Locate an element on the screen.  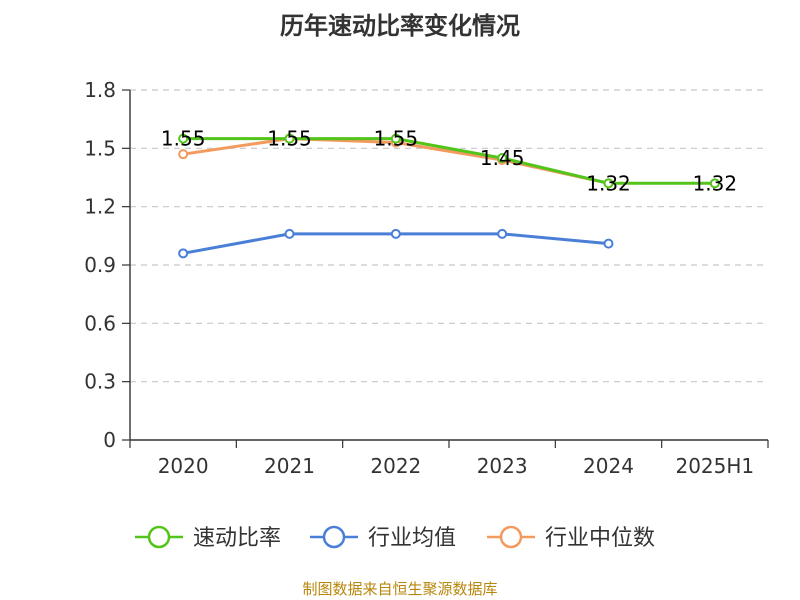
y-tick-label: 0.6 is located at coordinates (100, 323).